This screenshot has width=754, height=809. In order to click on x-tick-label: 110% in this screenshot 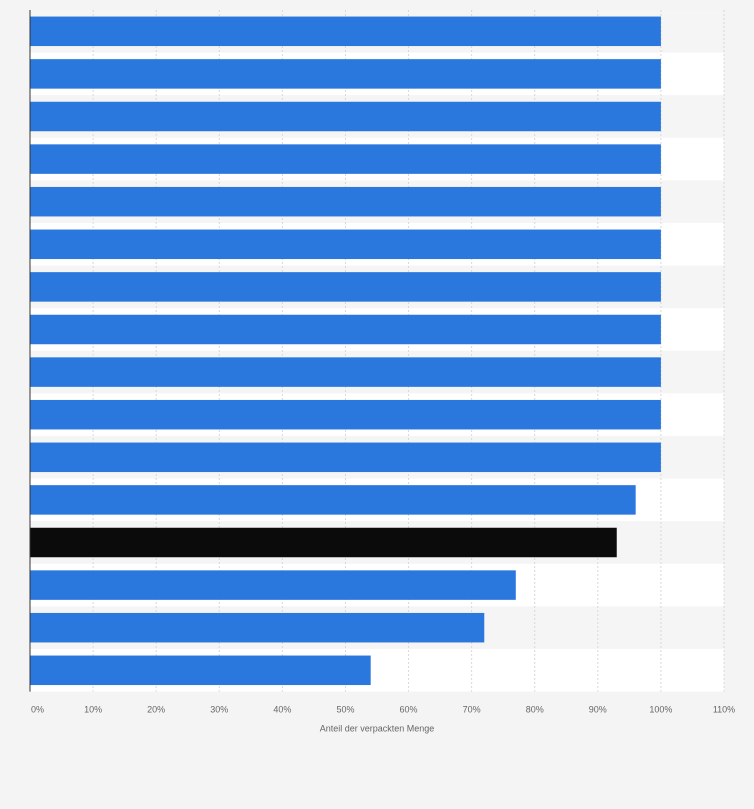, I will do `click(724, 710)`.